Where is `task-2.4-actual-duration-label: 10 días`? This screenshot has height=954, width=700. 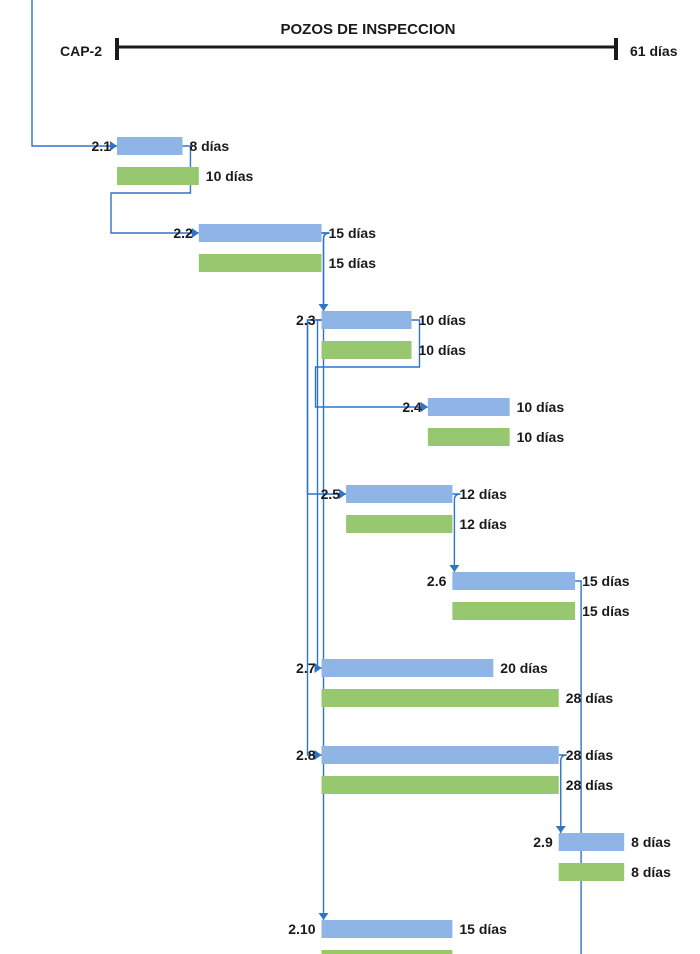 task-2.4-actual-duration-label: 10 días is located at coordinates (541, 437).